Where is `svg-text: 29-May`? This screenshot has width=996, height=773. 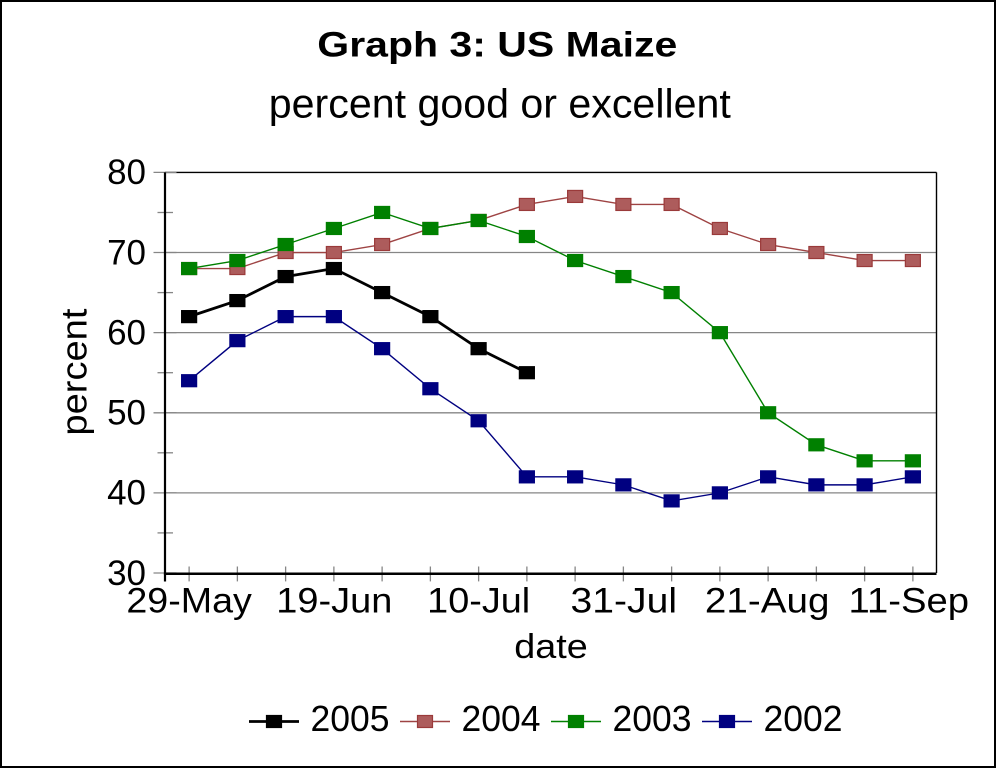
svg-text: 29-May is located at coordinates (189, 601).